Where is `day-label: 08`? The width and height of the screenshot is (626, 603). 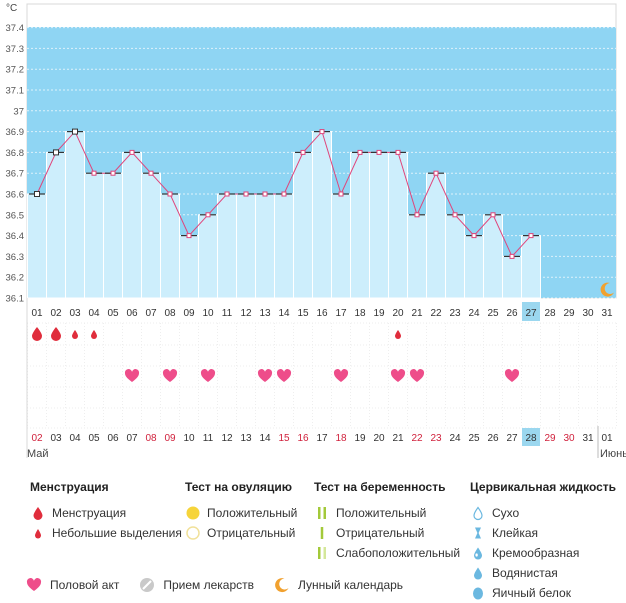
day-label: 08 is located at coordinates (170, 313).